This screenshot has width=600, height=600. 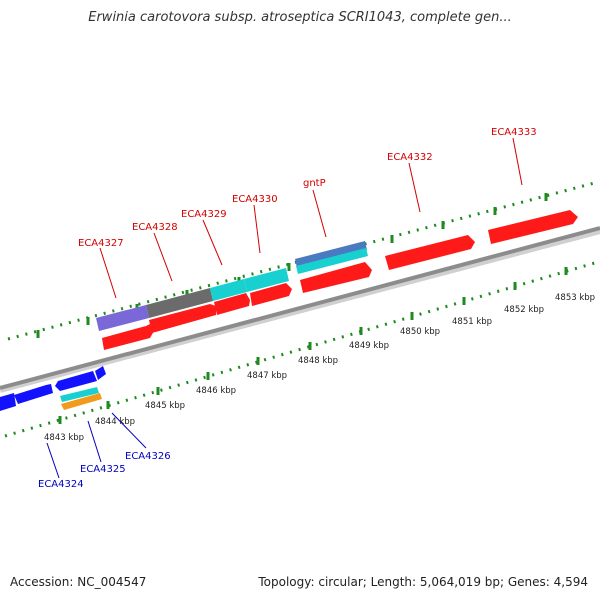 What do you see at coordinates (319, 213) in the screenshot?
I see `leader-gntp` at bounding box center [319, 213].